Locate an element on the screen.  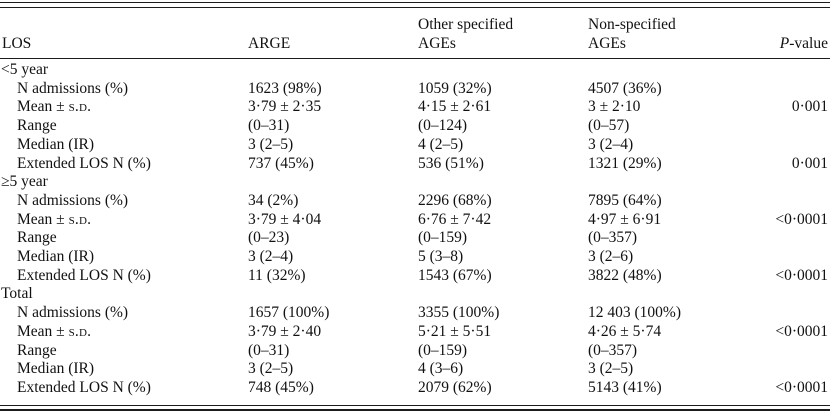
value-cell: 6·76 ± 7·42 is located at coordinates (455, 219).